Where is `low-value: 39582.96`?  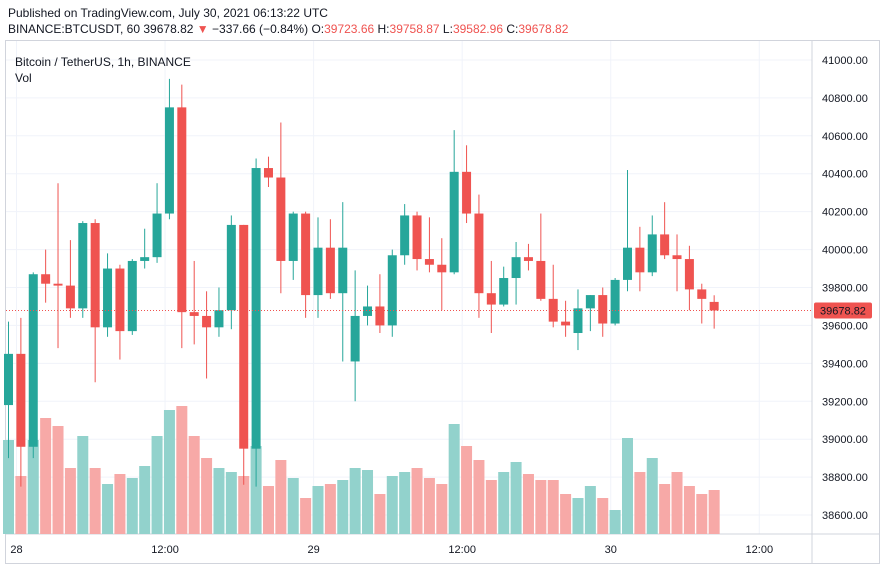
low-value: 39582.96 is located at coordinates (477, 29).